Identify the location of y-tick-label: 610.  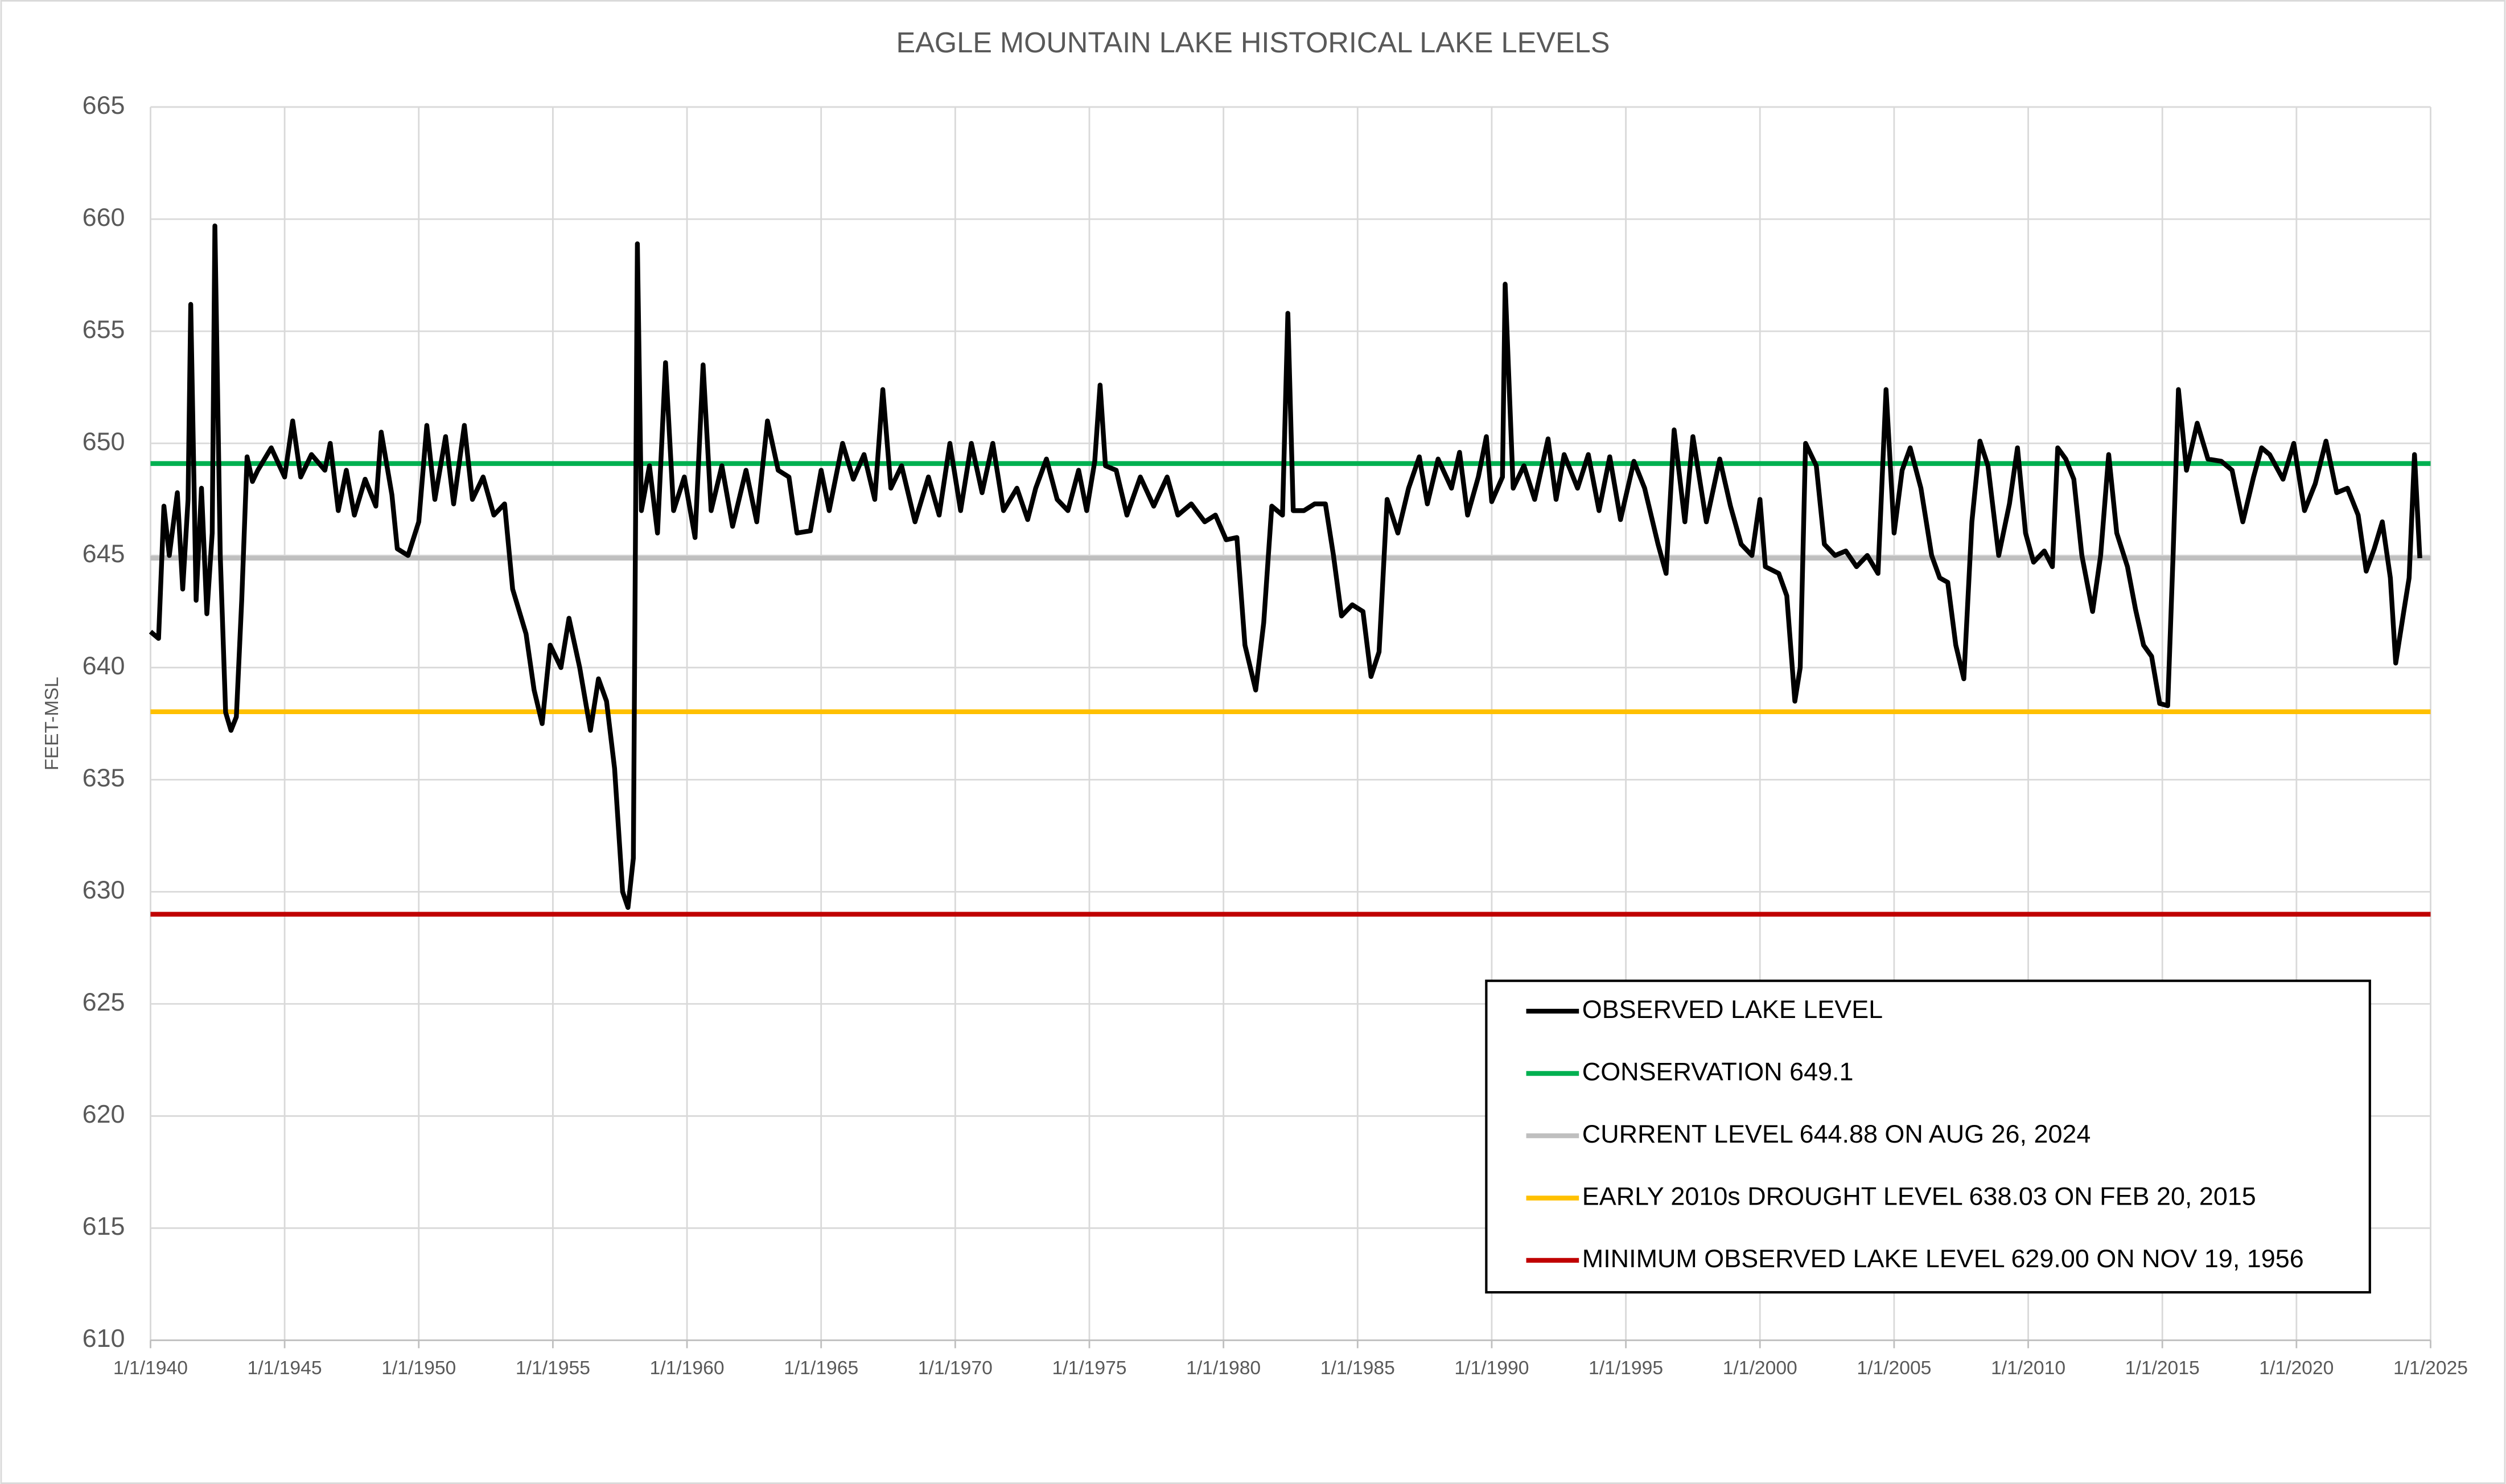
(104, 1339).